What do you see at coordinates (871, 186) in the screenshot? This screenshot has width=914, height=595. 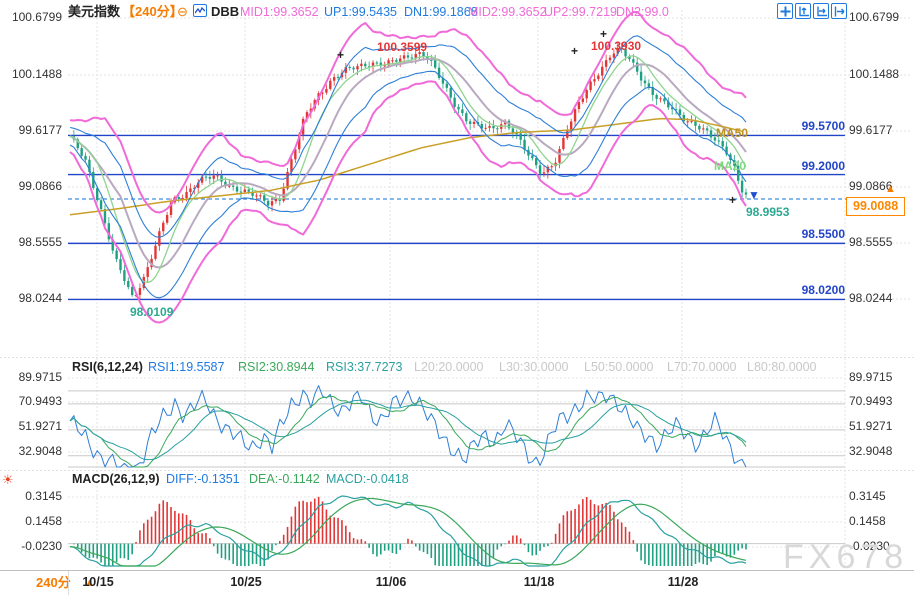 I see `price-axis-right-3: 99.0866` at bounding box center [871, 186].